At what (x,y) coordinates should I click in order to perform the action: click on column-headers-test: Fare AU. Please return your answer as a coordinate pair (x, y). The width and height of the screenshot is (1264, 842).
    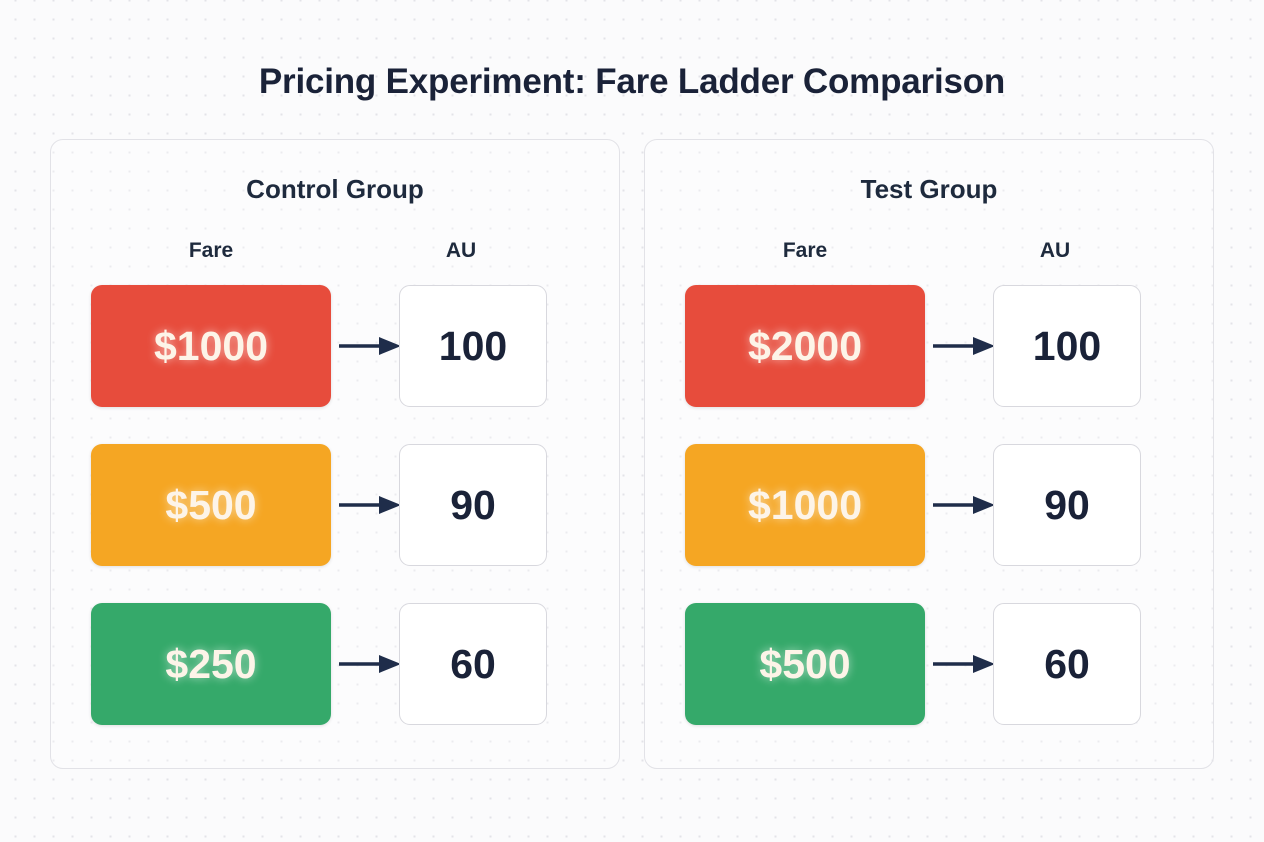
    Looking at the image, I should click on (929, 254).